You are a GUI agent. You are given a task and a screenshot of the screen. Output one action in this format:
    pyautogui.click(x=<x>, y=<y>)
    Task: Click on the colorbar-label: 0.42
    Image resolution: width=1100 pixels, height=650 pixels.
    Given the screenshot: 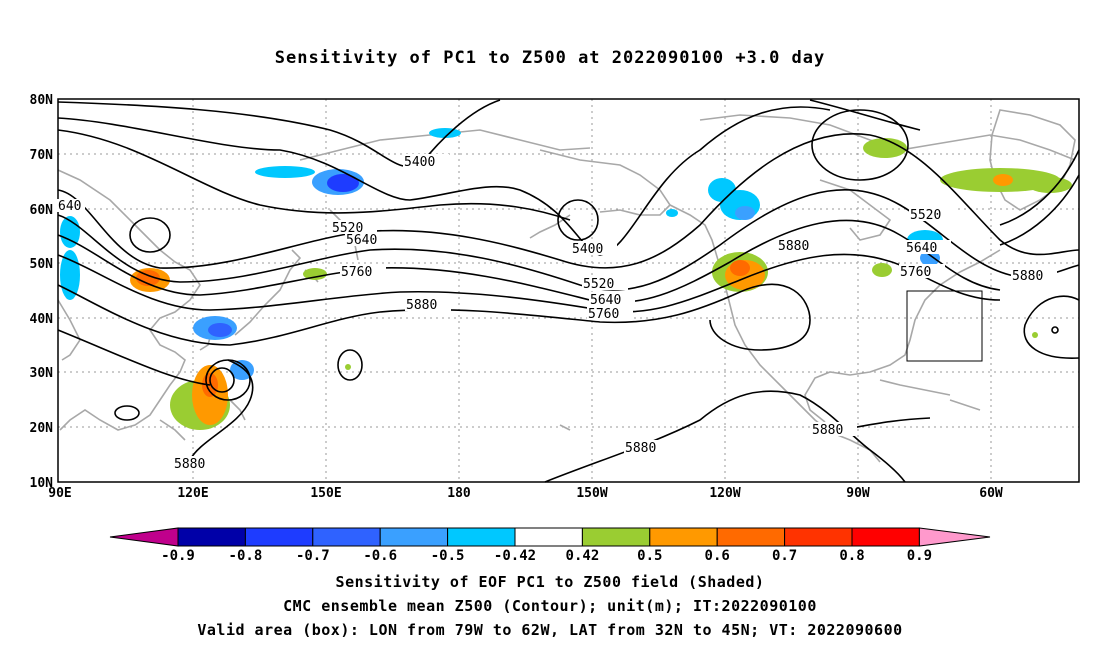 What is the action you would take?
    pyautogui.click(x=583, y=556)
    